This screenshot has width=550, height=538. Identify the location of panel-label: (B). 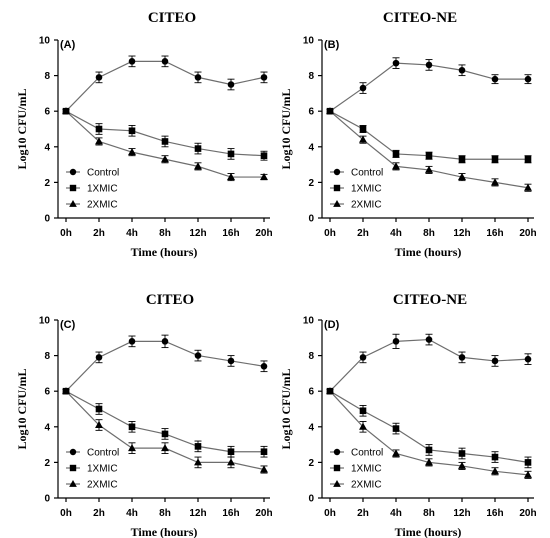
(332, 45).